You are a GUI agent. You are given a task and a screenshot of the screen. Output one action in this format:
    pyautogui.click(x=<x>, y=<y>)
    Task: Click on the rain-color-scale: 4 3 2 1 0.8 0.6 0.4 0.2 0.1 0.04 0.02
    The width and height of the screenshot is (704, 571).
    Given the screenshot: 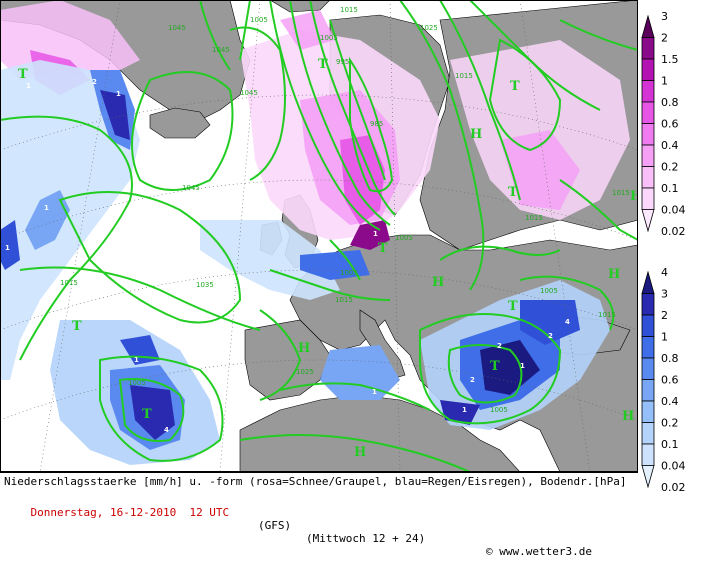 What is the action you would take?
    pyautogui.click(x=672, y=384)
    